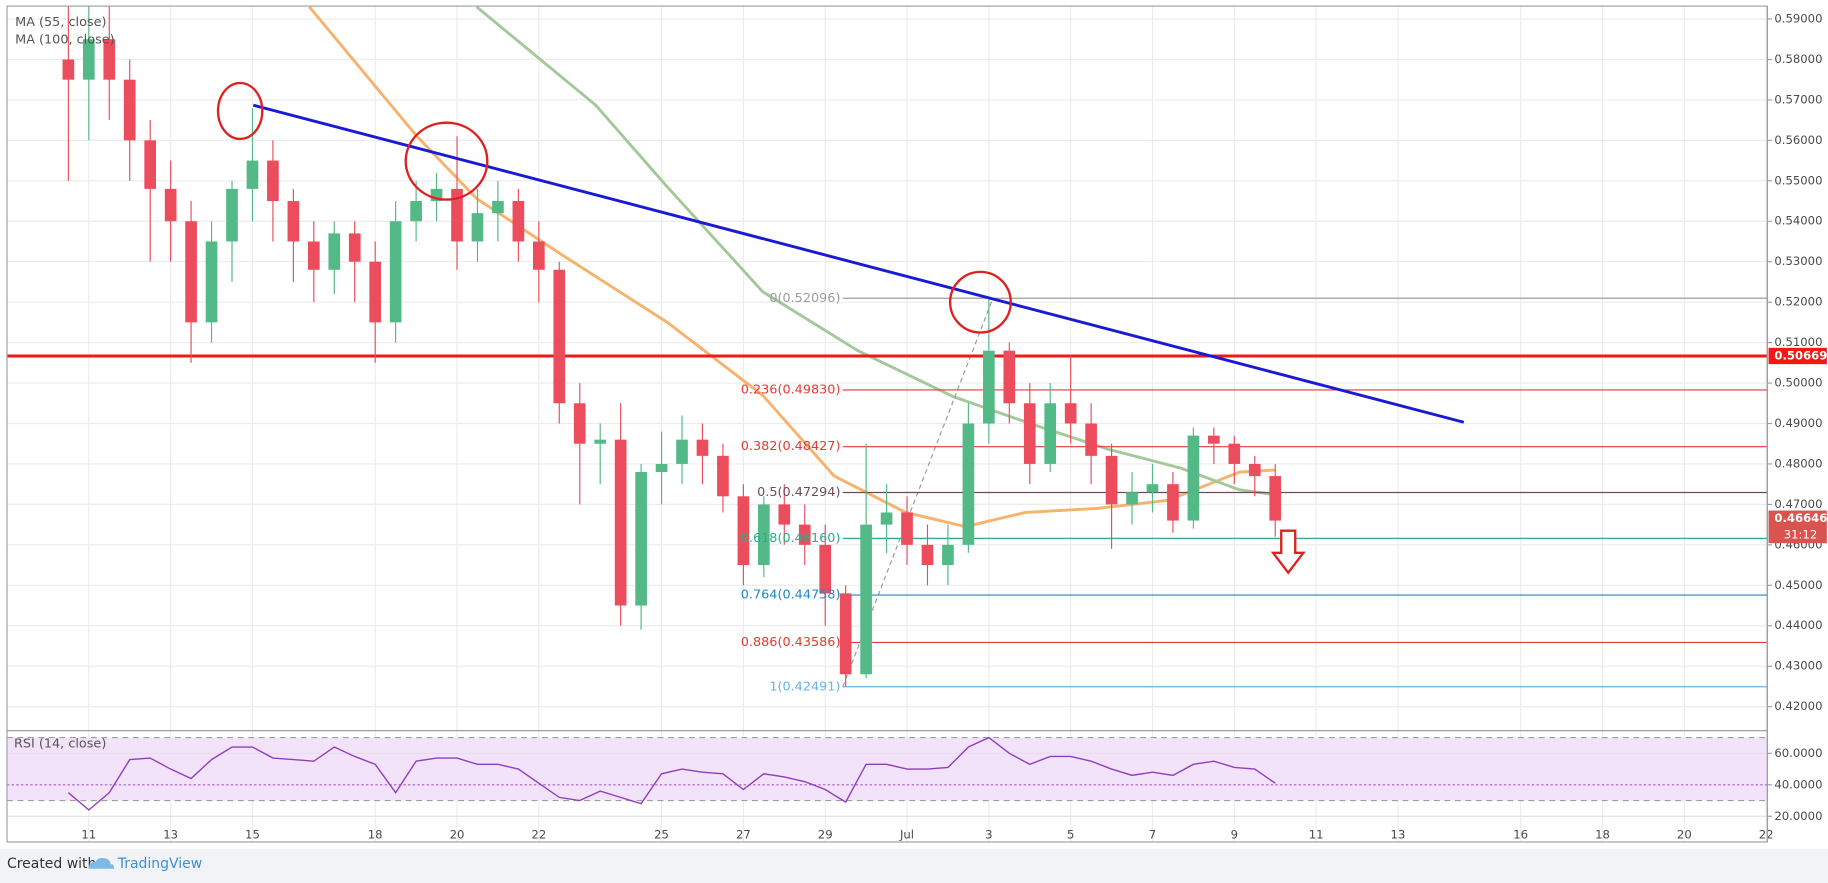 This screenshot has width=1828, height=883. What do you see at coordinates (791, 538) in the screenshot?
I see `fib-label: 0.618(0.46160)` at bounding box center [791, 538].